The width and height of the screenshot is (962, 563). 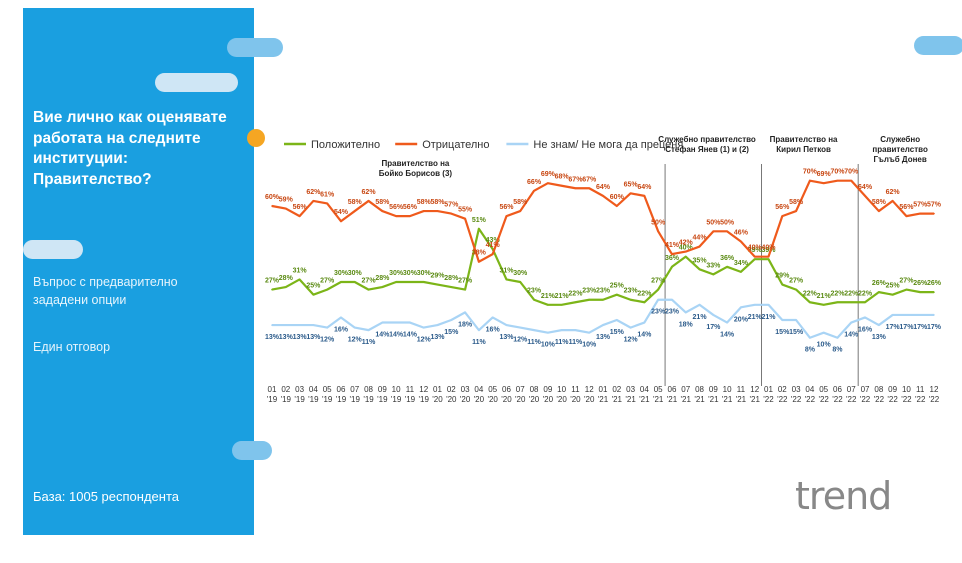 What do you see at coordinates (345, 145) in the screenshot?
I see `legend-label: Положително` at bounding box center [345, 145].